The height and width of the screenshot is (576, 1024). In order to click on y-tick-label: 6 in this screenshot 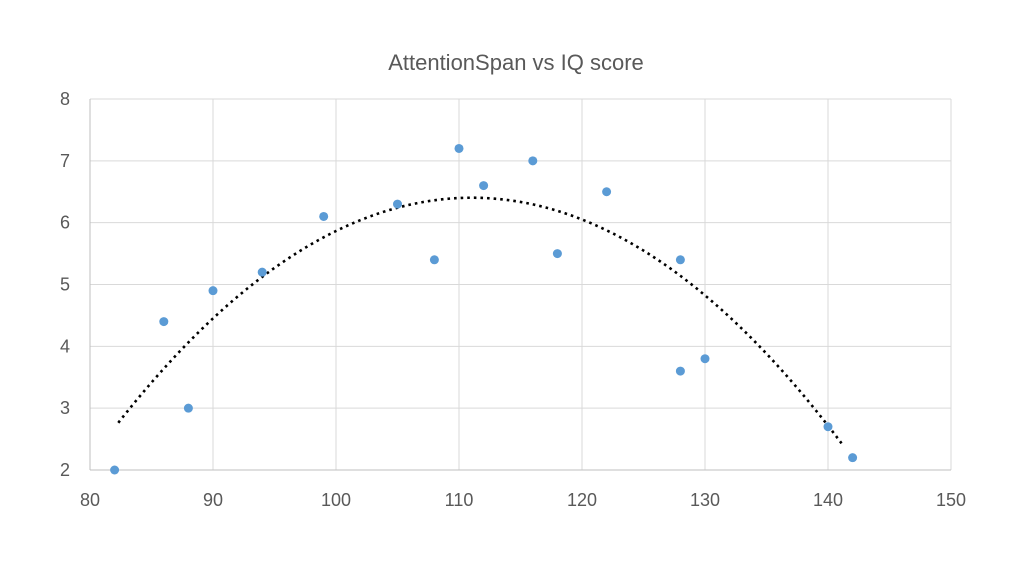, I will do `click(65, 223)`.